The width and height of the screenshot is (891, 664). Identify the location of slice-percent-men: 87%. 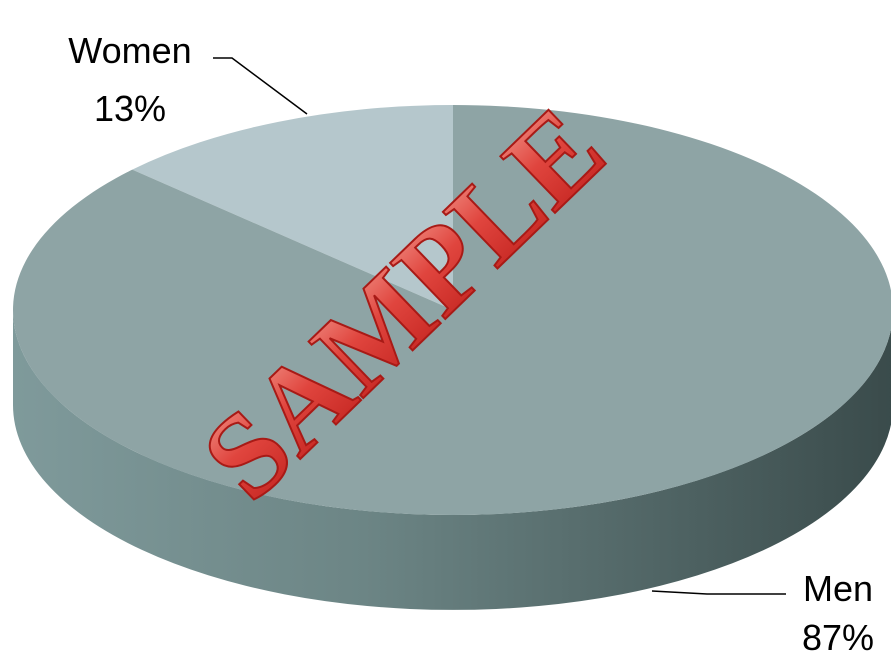
(838, 637).